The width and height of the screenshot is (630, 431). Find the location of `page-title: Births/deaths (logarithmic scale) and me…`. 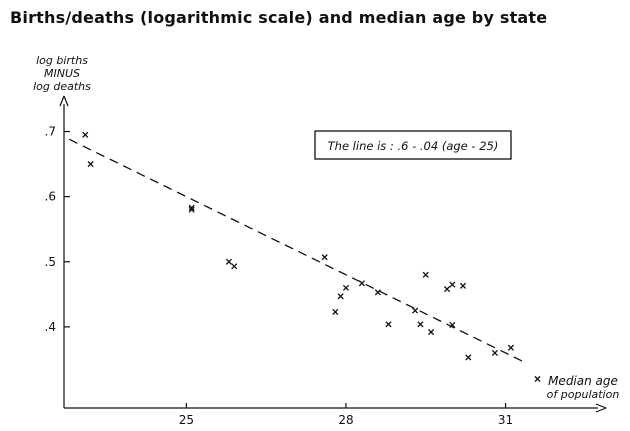

page-title: Births/deaths (logarithmic scale) and me… is located at coordinates (279, 17).